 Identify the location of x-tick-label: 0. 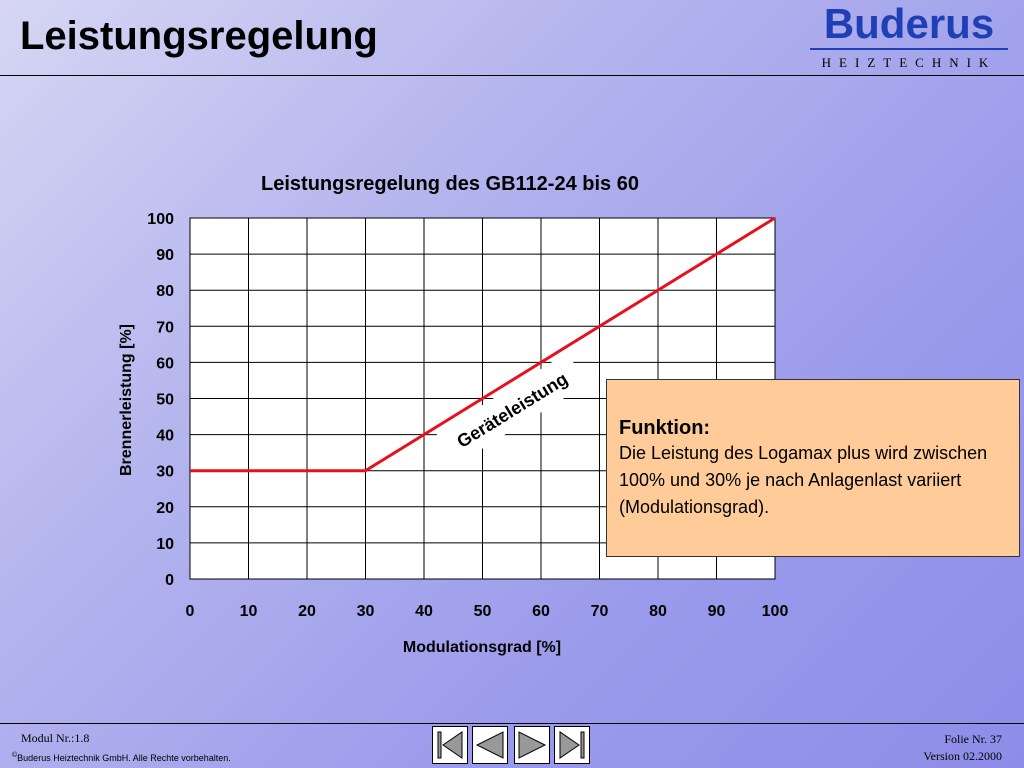
(190, 611).